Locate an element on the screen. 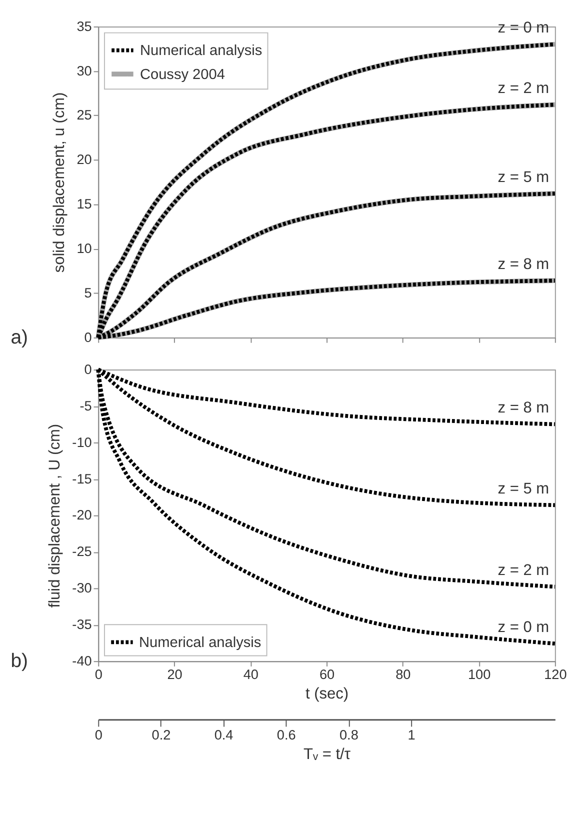 This screenshot has height=821, width=587. x2-tick-label: 0.6 is located at coordinates (286, 734).